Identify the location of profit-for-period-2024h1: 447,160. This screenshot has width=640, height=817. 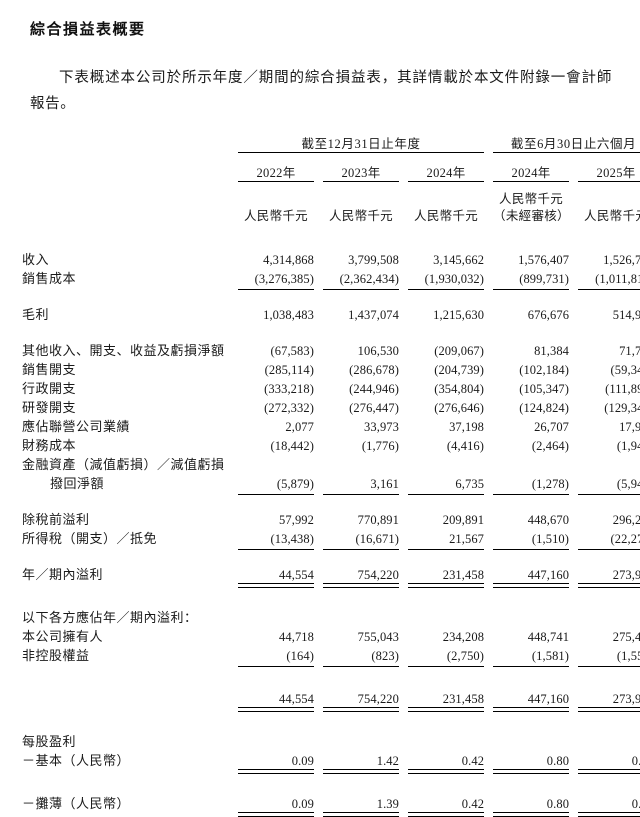
(531, 576).